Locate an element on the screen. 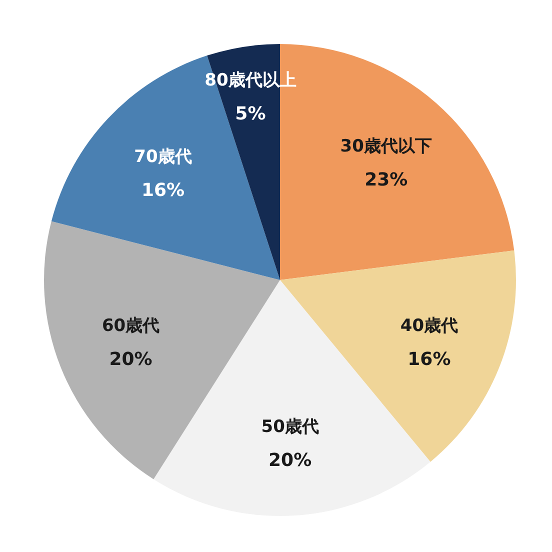  slice-label: 70歳代 is located at coordinates (163, 157).